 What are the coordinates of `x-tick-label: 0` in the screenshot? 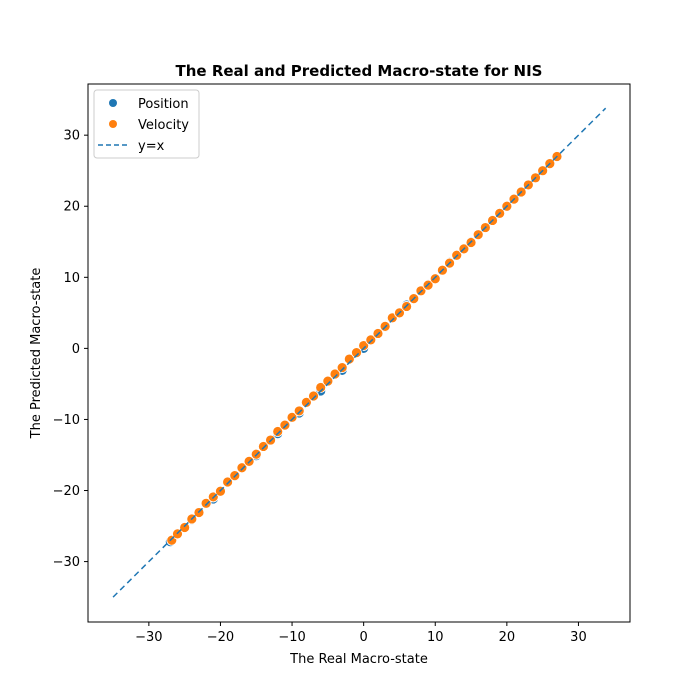 It's located at (364, 637).